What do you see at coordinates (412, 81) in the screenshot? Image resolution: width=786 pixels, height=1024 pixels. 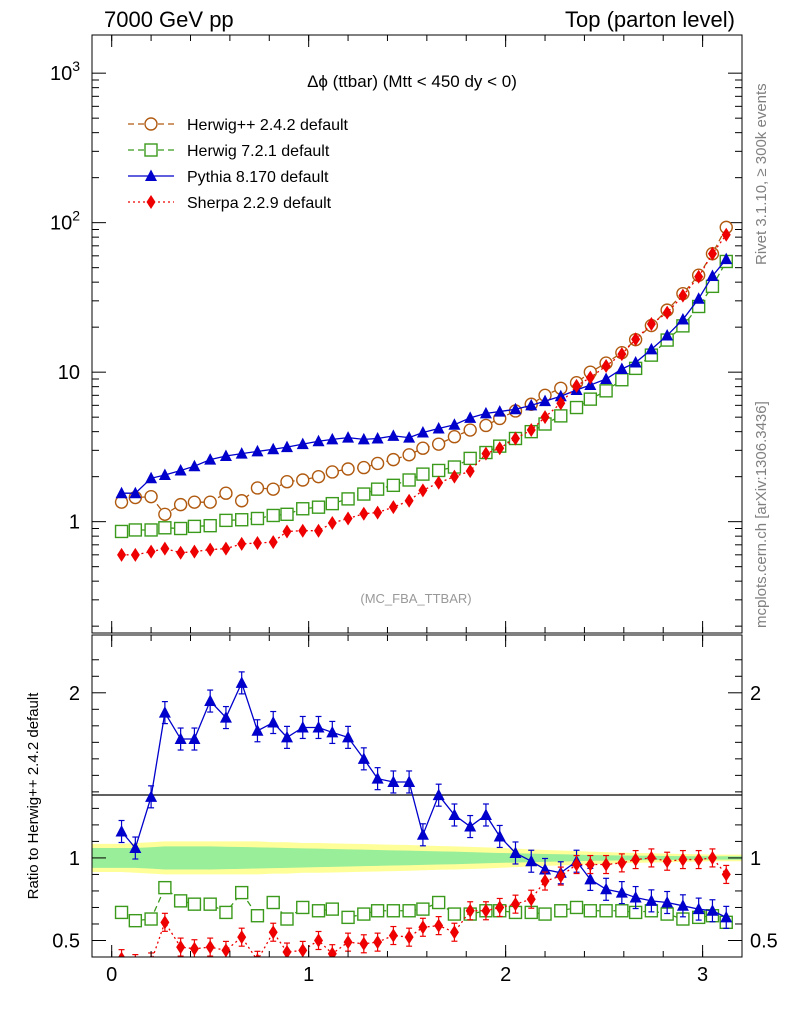 I see `chart-title: Δϕ (ttbar) (Mtt < 450 dy < 0)` at bounding box center [412, 81].